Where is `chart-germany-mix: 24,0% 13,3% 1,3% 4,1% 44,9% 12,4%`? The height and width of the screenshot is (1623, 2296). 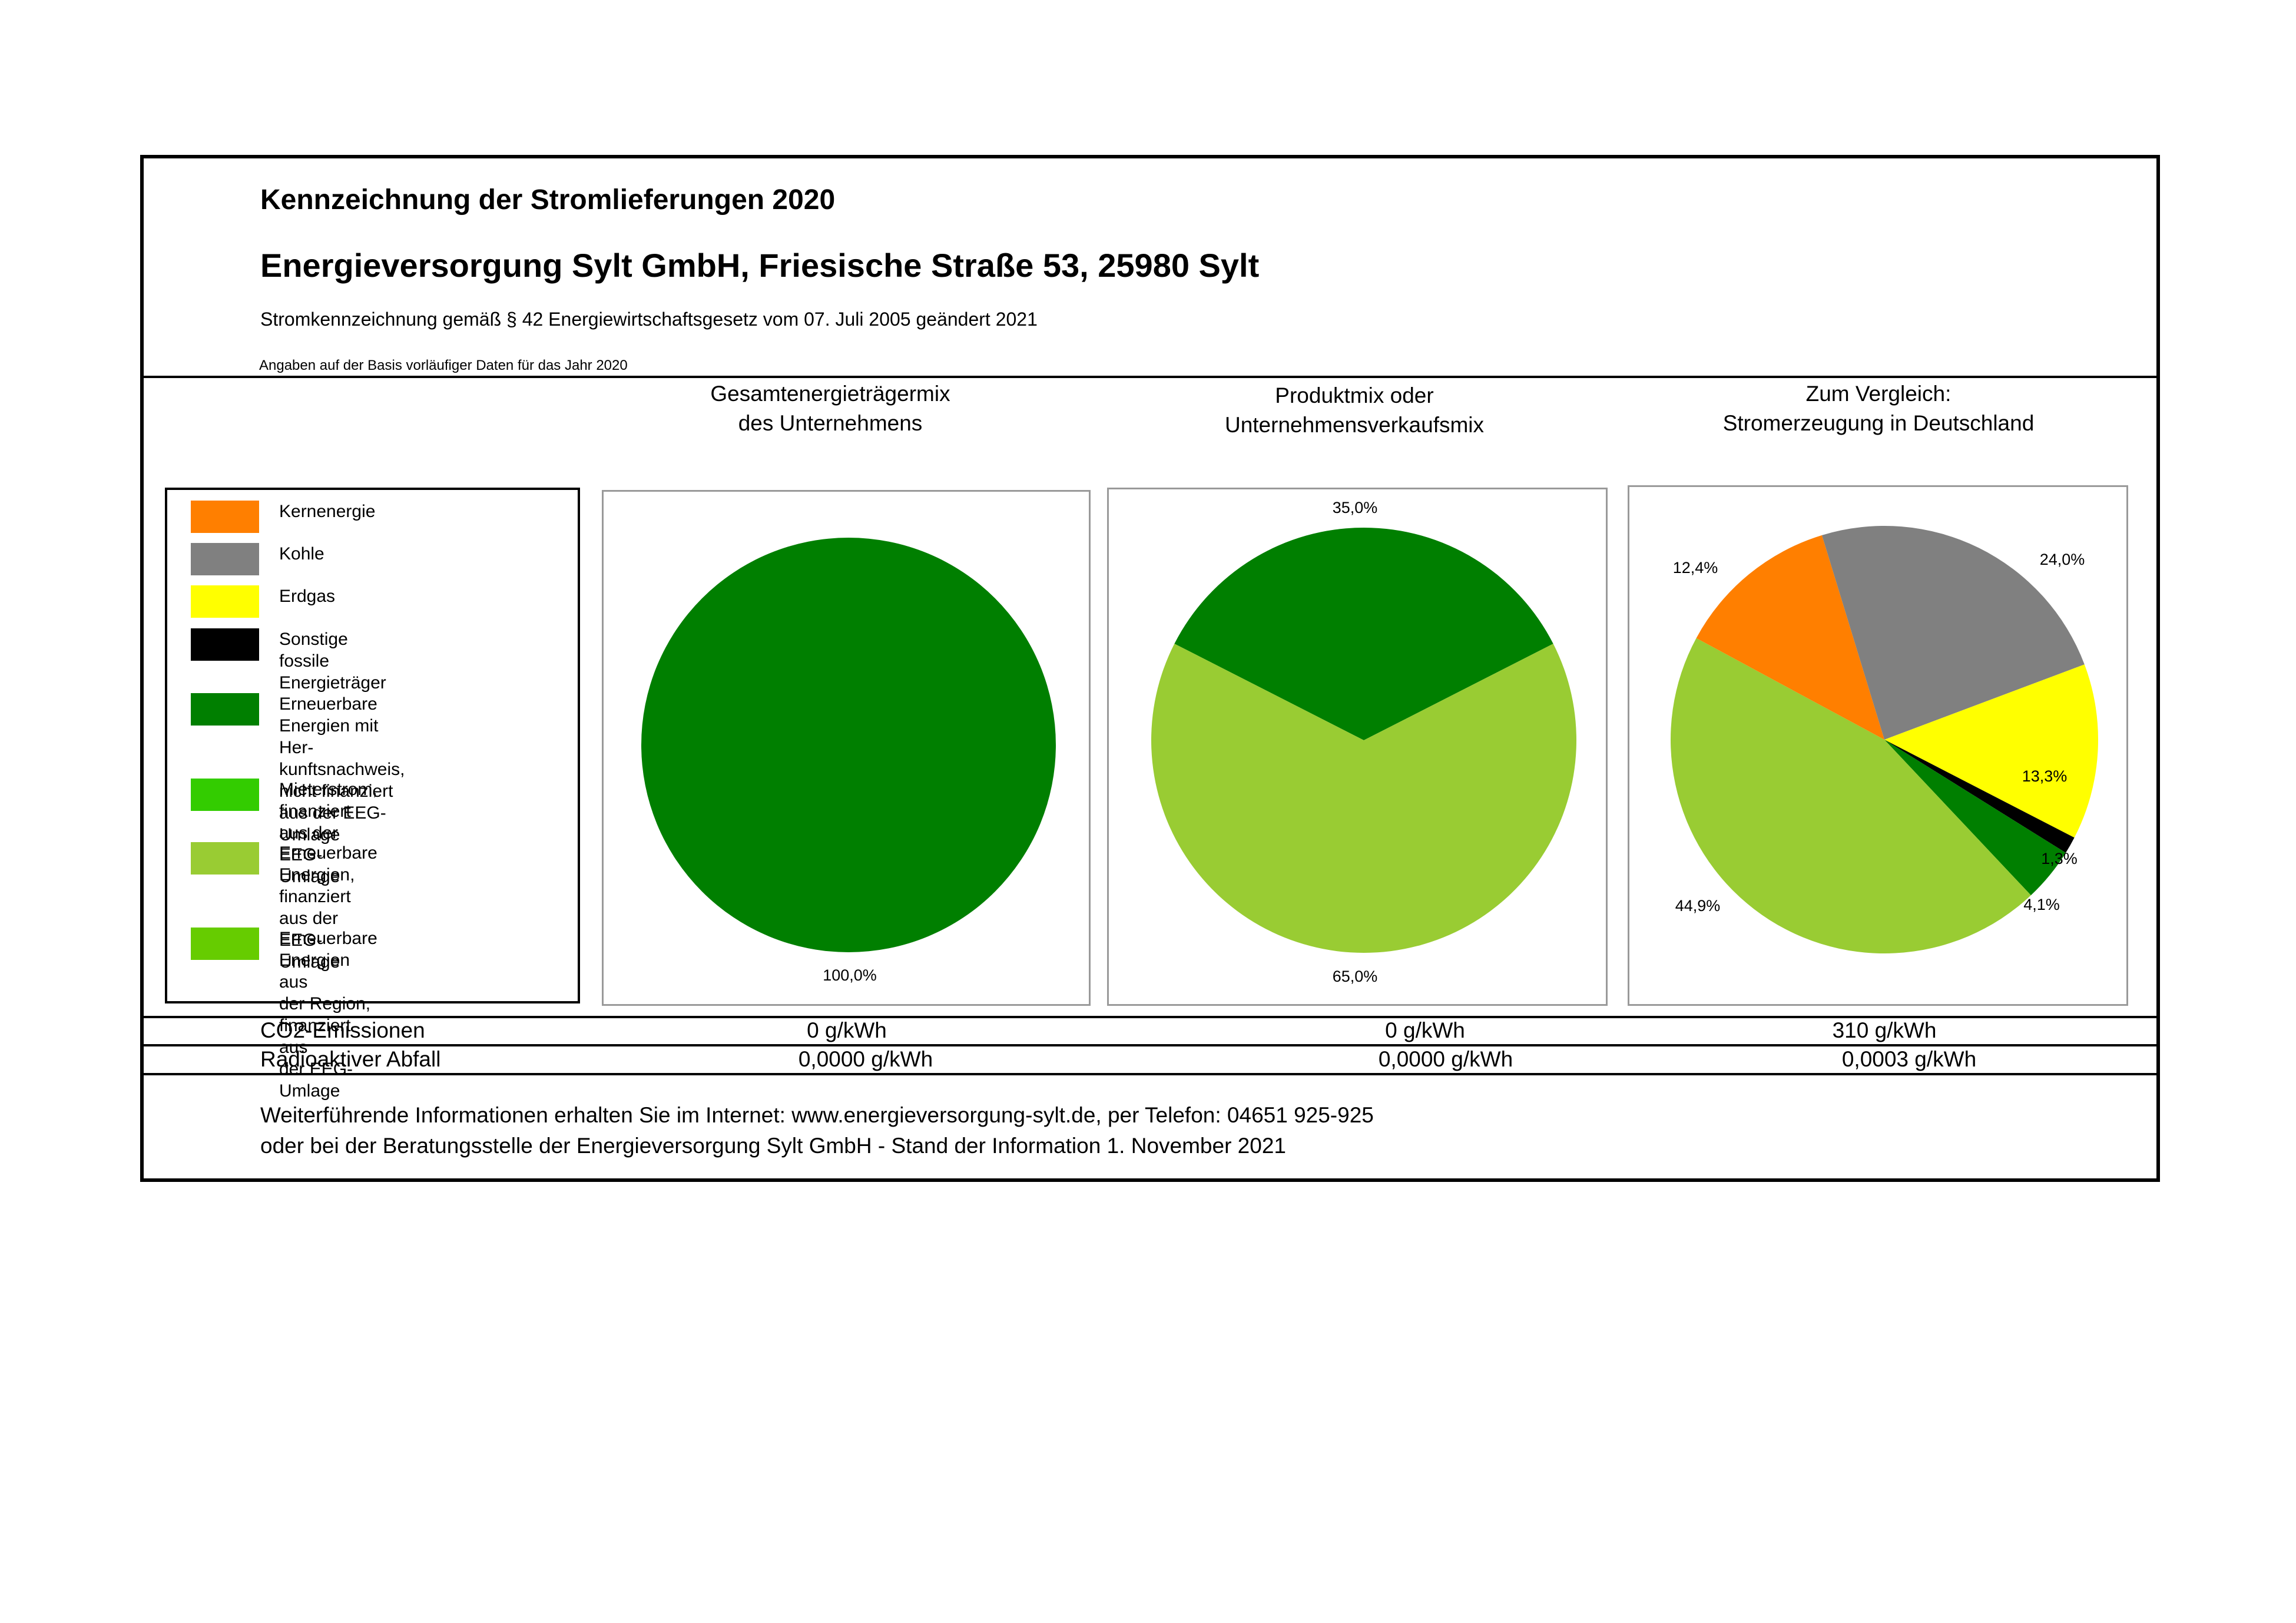 chart-germany-mix: 24,0% 13,3% 1,3% 4,1% 44,9% 12,4% is located at coordinates (1878, 746).